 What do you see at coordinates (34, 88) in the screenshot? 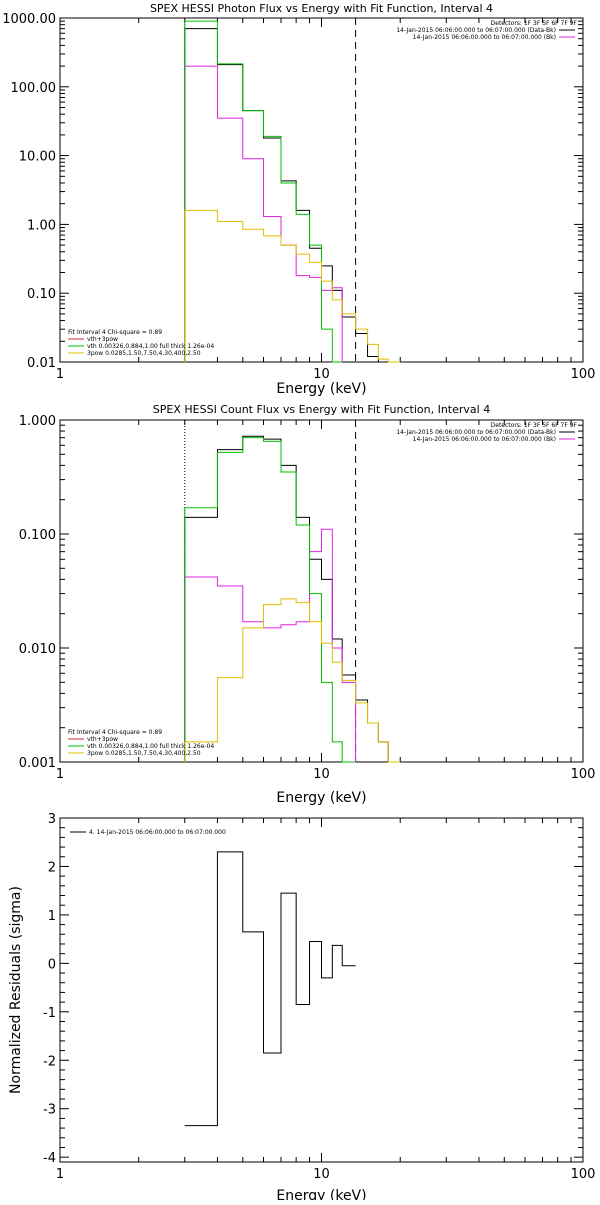
I see `y-tick-label: 100.00` at bounding box center [34, 88].